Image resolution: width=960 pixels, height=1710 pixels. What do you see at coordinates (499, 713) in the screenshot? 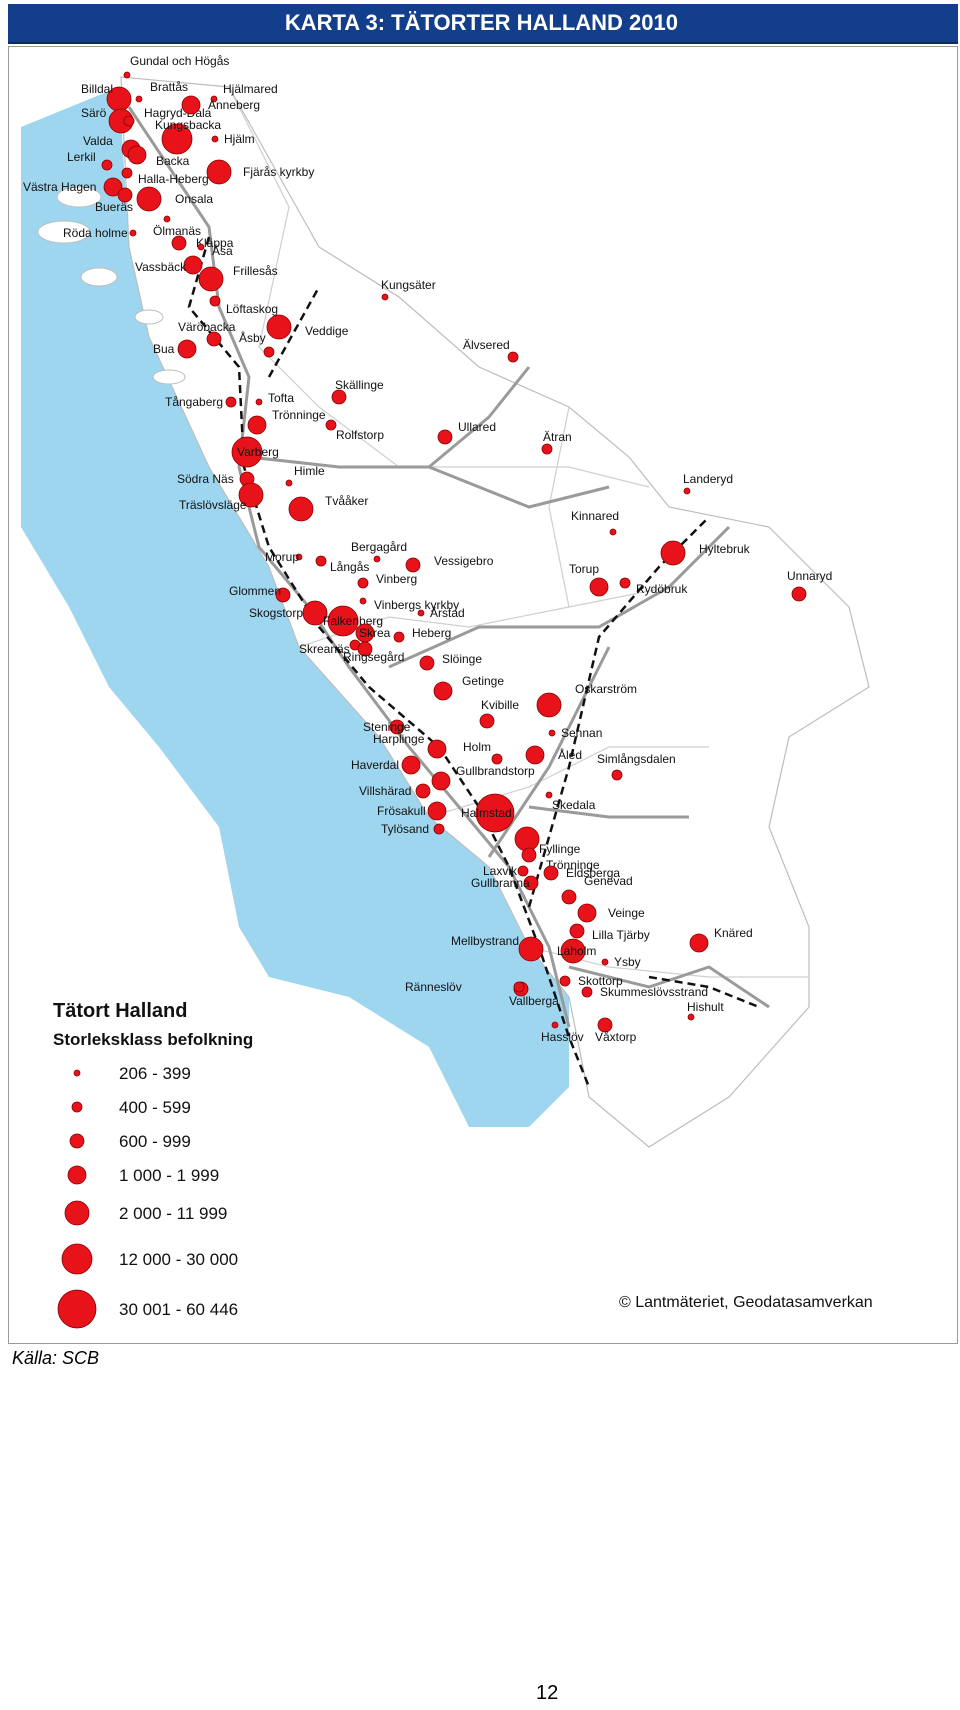
I see `place-marker: Kvibille` at bounding box center [499, 713].